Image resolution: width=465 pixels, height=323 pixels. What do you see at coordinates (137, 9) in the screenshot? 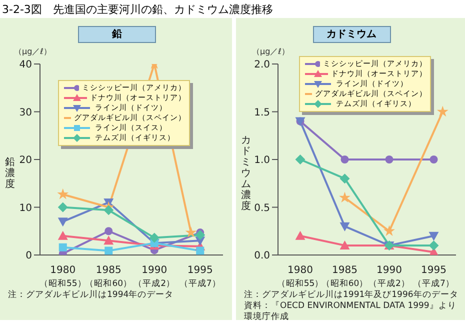
I see `chart-title: 3-2-3図 先進国の主要河川の鉛、カドミウム濃度推移` at bounding box center [137, 9].